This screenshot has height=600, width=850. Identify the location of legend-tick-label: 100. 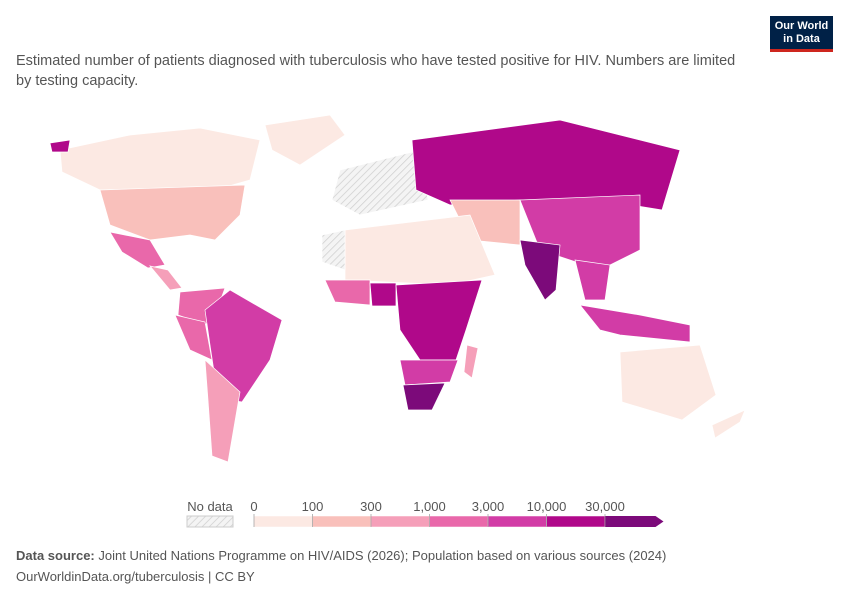
(313, 506).